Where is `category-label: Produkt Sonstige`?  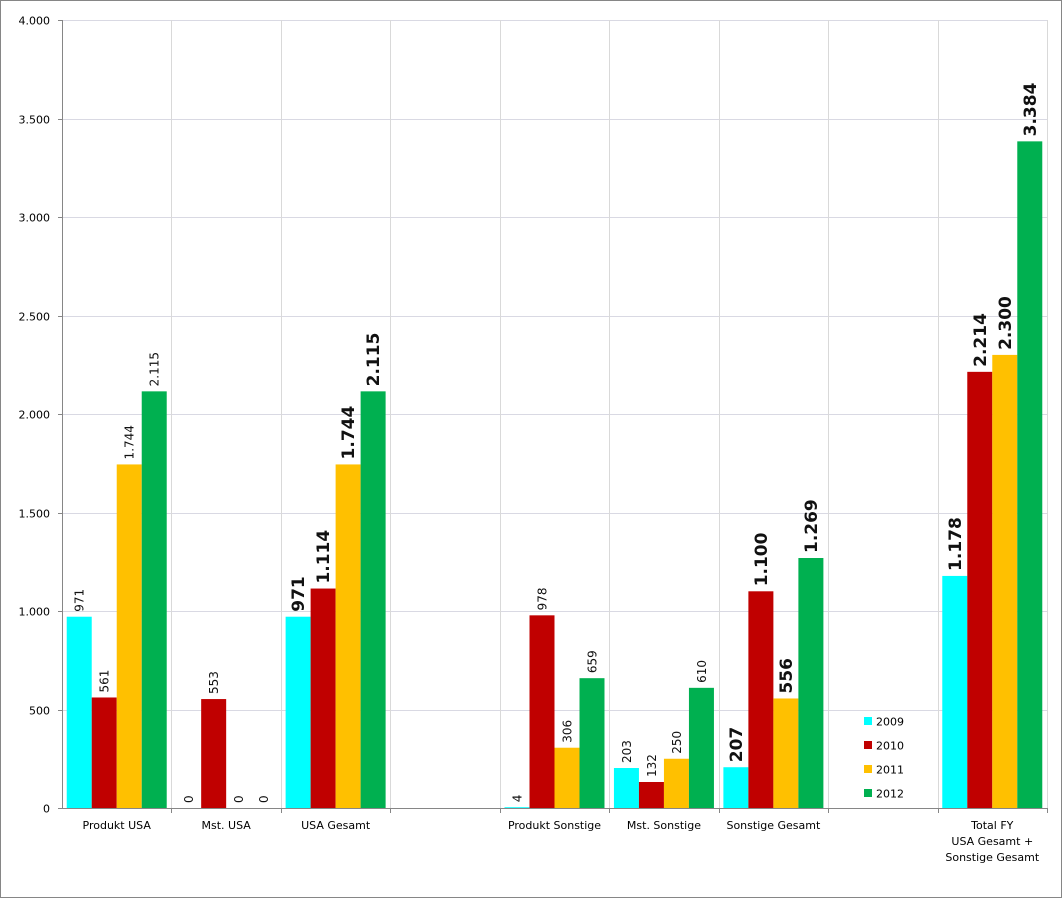
category-label: Produkt Sonstige is located at coordinates (554, 825).